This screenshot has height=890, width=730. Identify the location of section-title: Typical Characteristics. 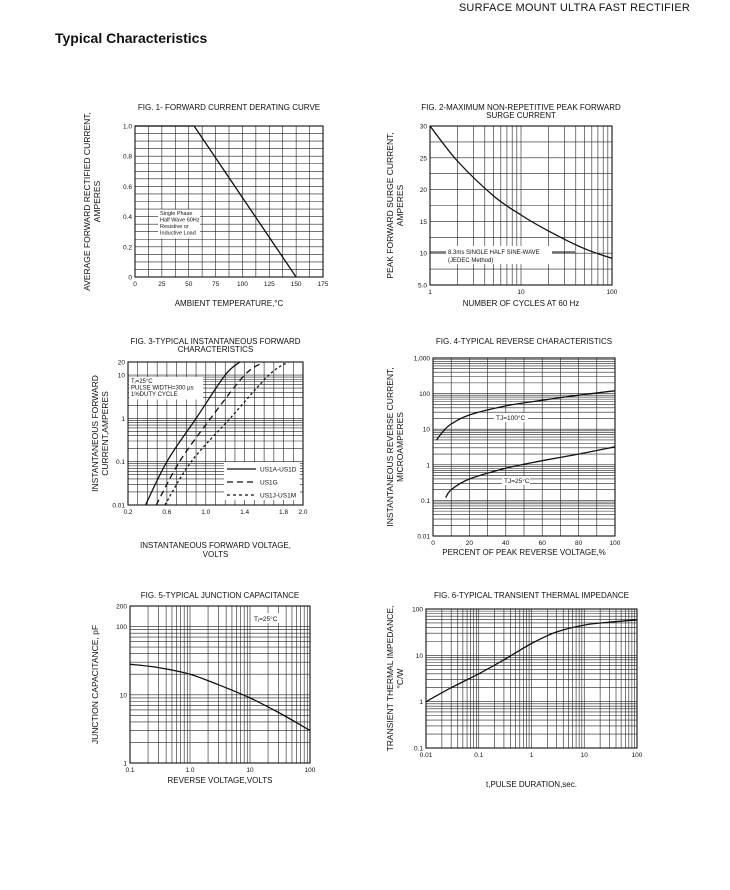
(131, 38).